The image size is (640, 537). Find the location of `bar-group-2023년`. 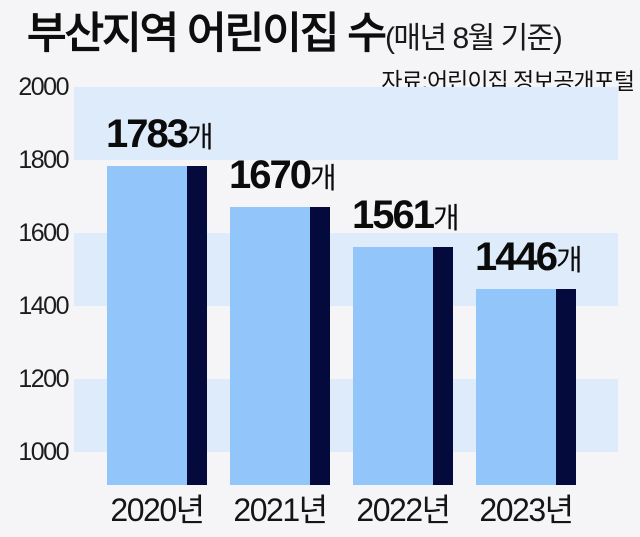

bar-group-2023년 is located at coordinates (526, 387).